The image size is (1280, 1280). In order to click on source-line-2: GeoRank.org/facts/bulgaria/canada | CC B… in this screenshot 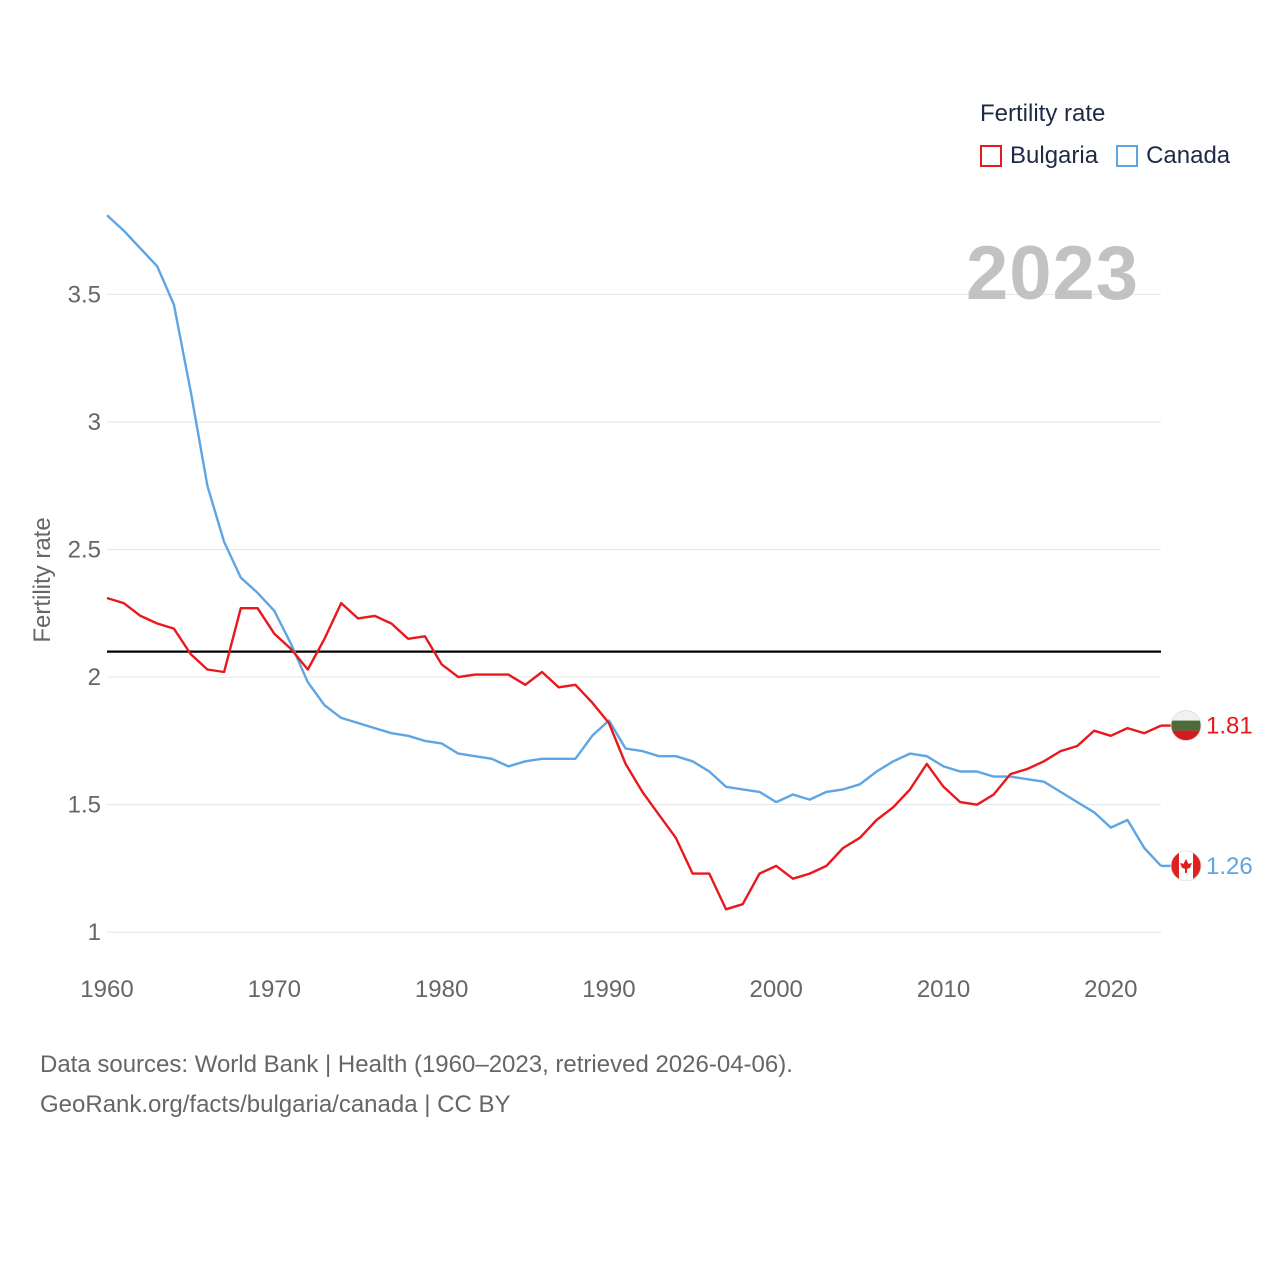, I will do `click(275, 1104)`.